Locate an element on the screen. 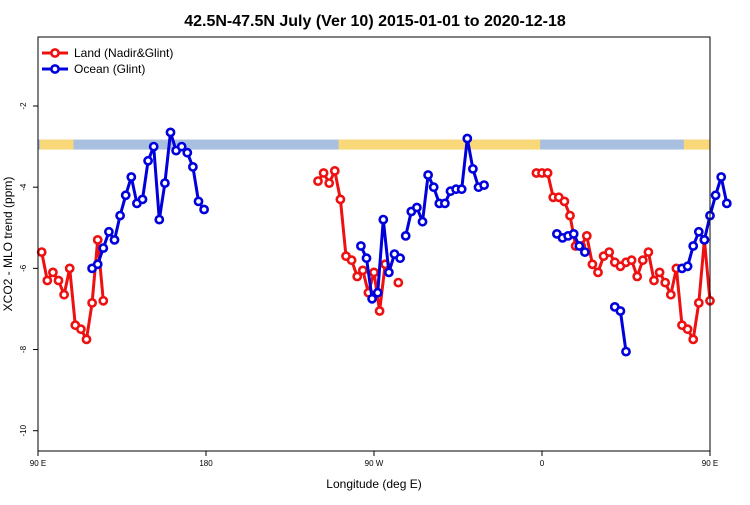  legend-item: Land (Nadir&Glint) is located at coordinates (107, 53).